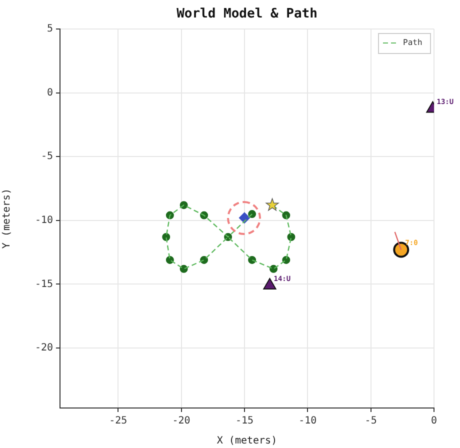 This screenshot has width=460, height=448. Describe the element at coordinates (46, 156) in the screenshot. I see `y-tick-label: -5` at that location.